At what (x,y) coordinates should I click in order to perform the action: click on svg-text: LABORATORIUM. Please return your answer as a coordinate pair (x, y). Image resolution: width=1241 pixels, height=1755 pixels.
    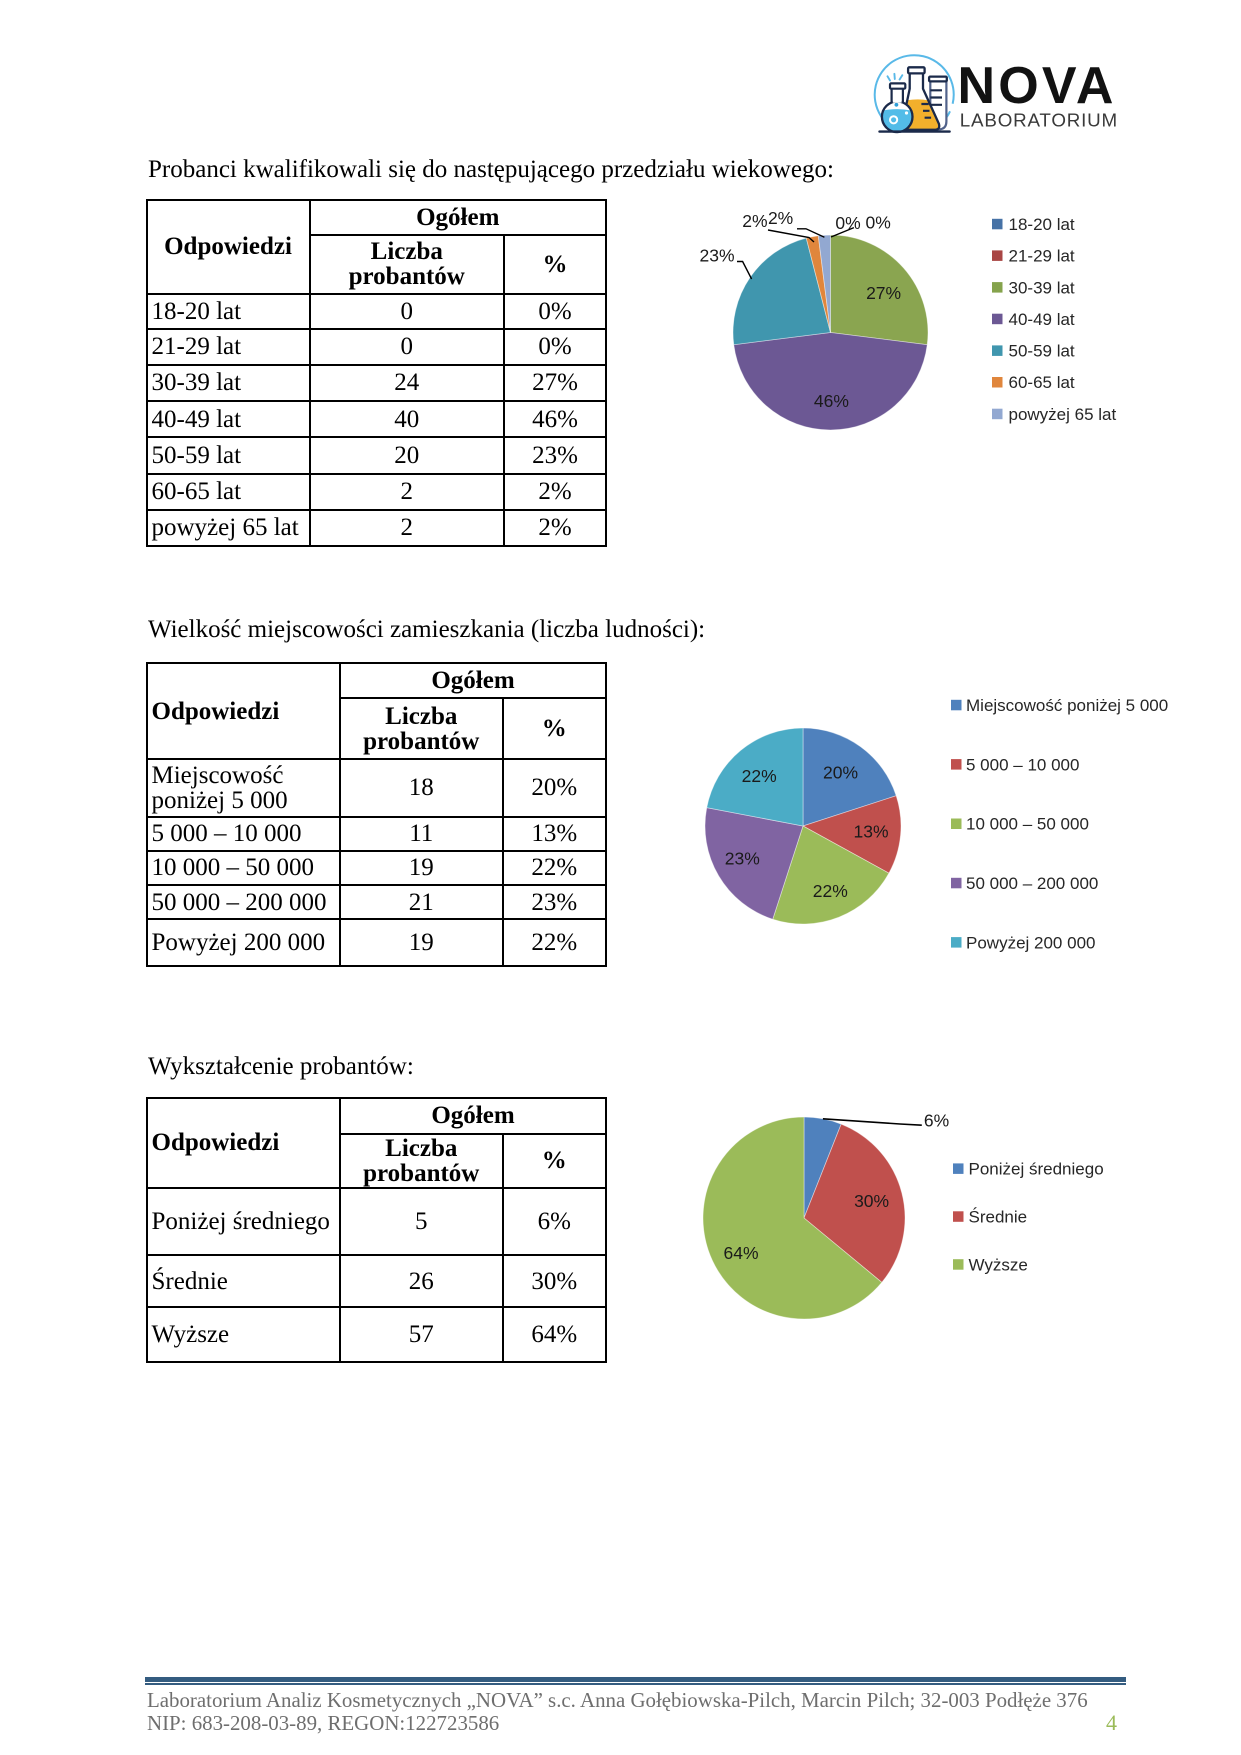
    Looking at the image, I should click on (1039, 119).